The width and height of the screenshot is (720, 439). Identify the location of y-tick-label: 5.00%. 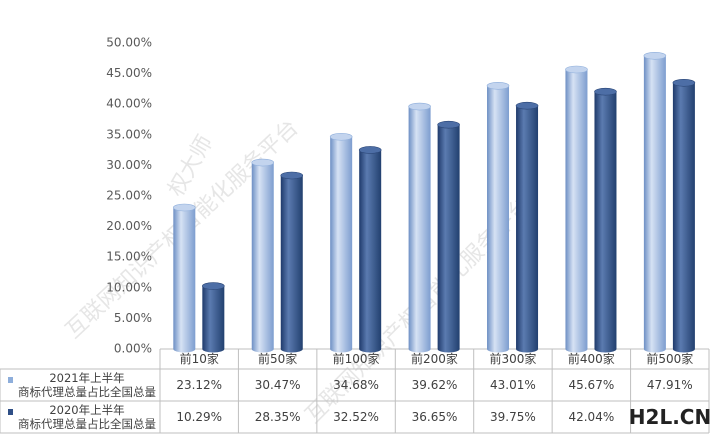
(133, 318).